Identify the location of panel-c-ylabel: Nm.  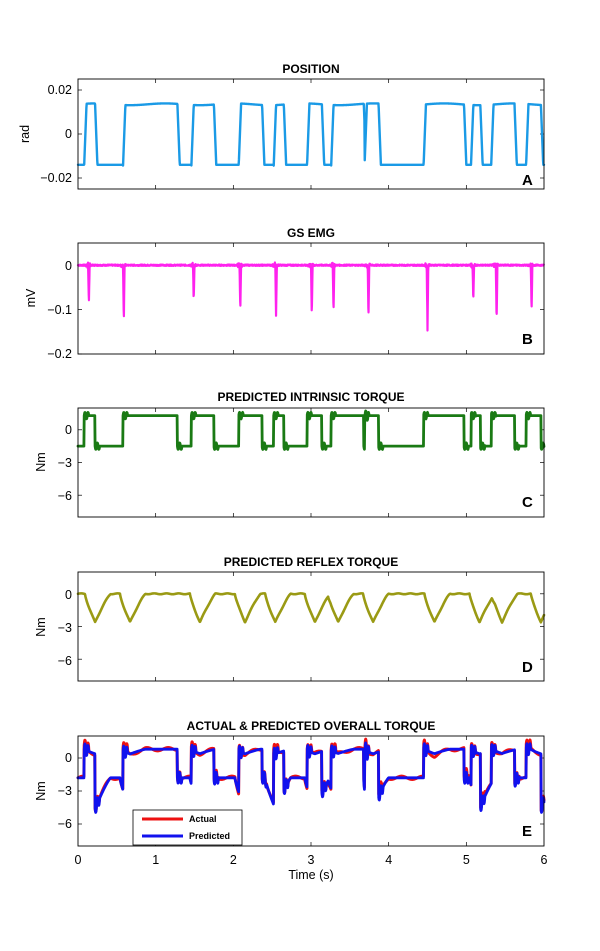
(41, 461).